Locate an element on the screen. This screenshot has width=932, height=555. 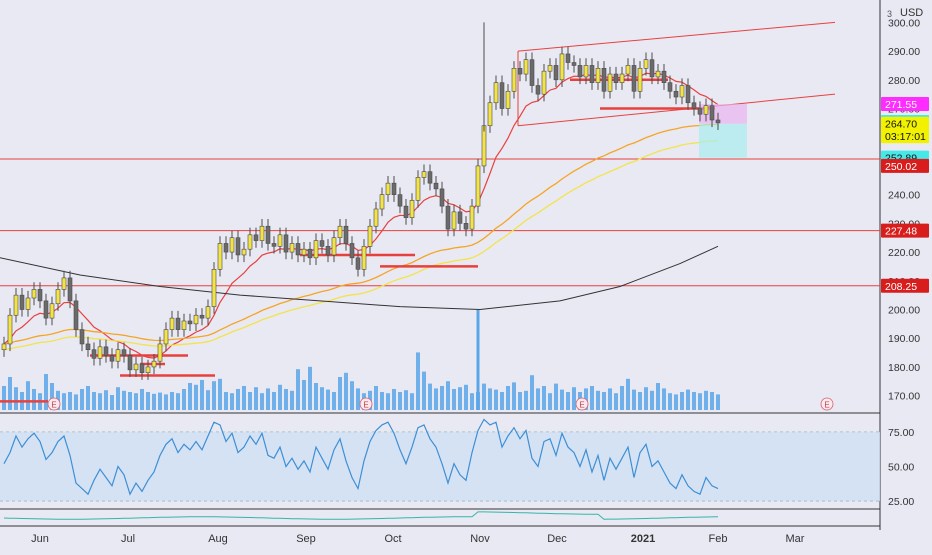
time-tick-label: Jun is located at coordinates (40, 539).